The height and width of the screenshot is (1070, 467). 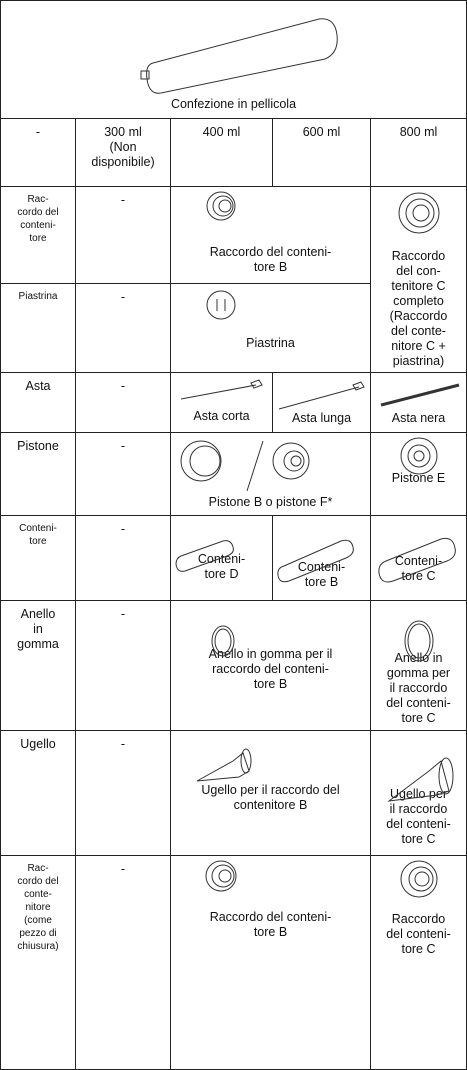 I want to click on table-cell: 400 ml, so click(x=222, y=153).